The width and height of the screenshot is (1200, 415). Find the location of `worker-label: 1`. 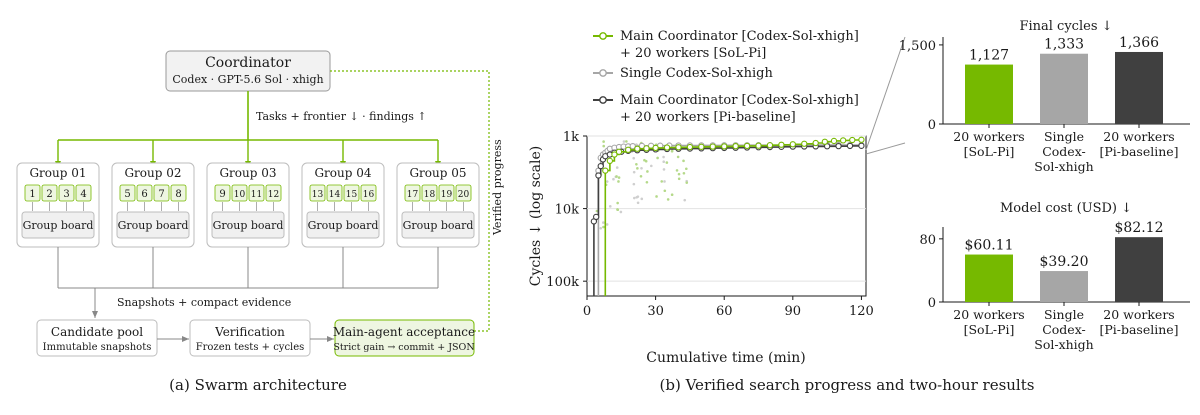

worker-label: 1 is located at coordinates (32, 194).